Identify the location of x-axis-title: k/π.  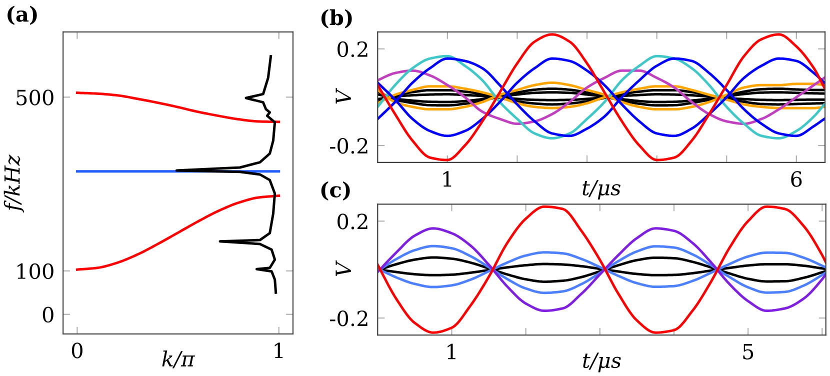
(179, 359).